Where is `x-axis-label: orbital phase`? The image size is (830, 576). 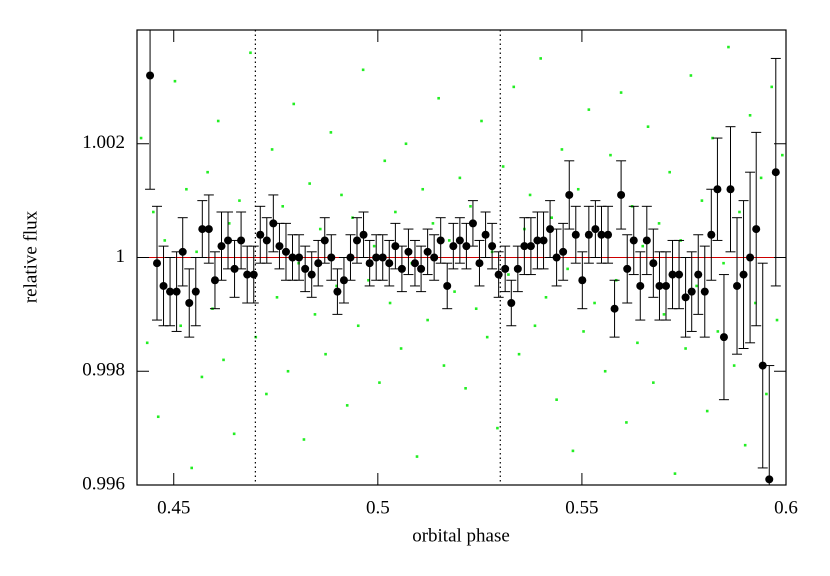
x-axis-label: orbital phase is located at coordinates (461, 535).